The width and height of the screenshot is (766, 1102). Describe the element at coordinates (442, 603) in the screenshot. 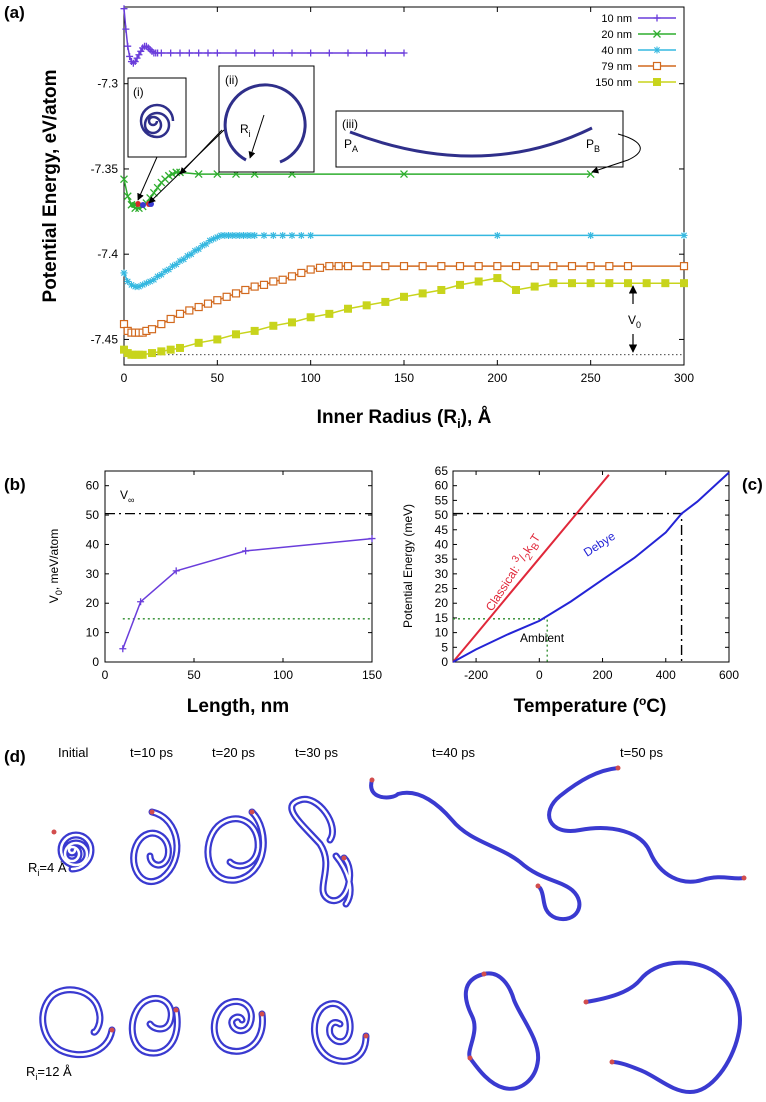

I see `y-tick-label: 20` at that location.